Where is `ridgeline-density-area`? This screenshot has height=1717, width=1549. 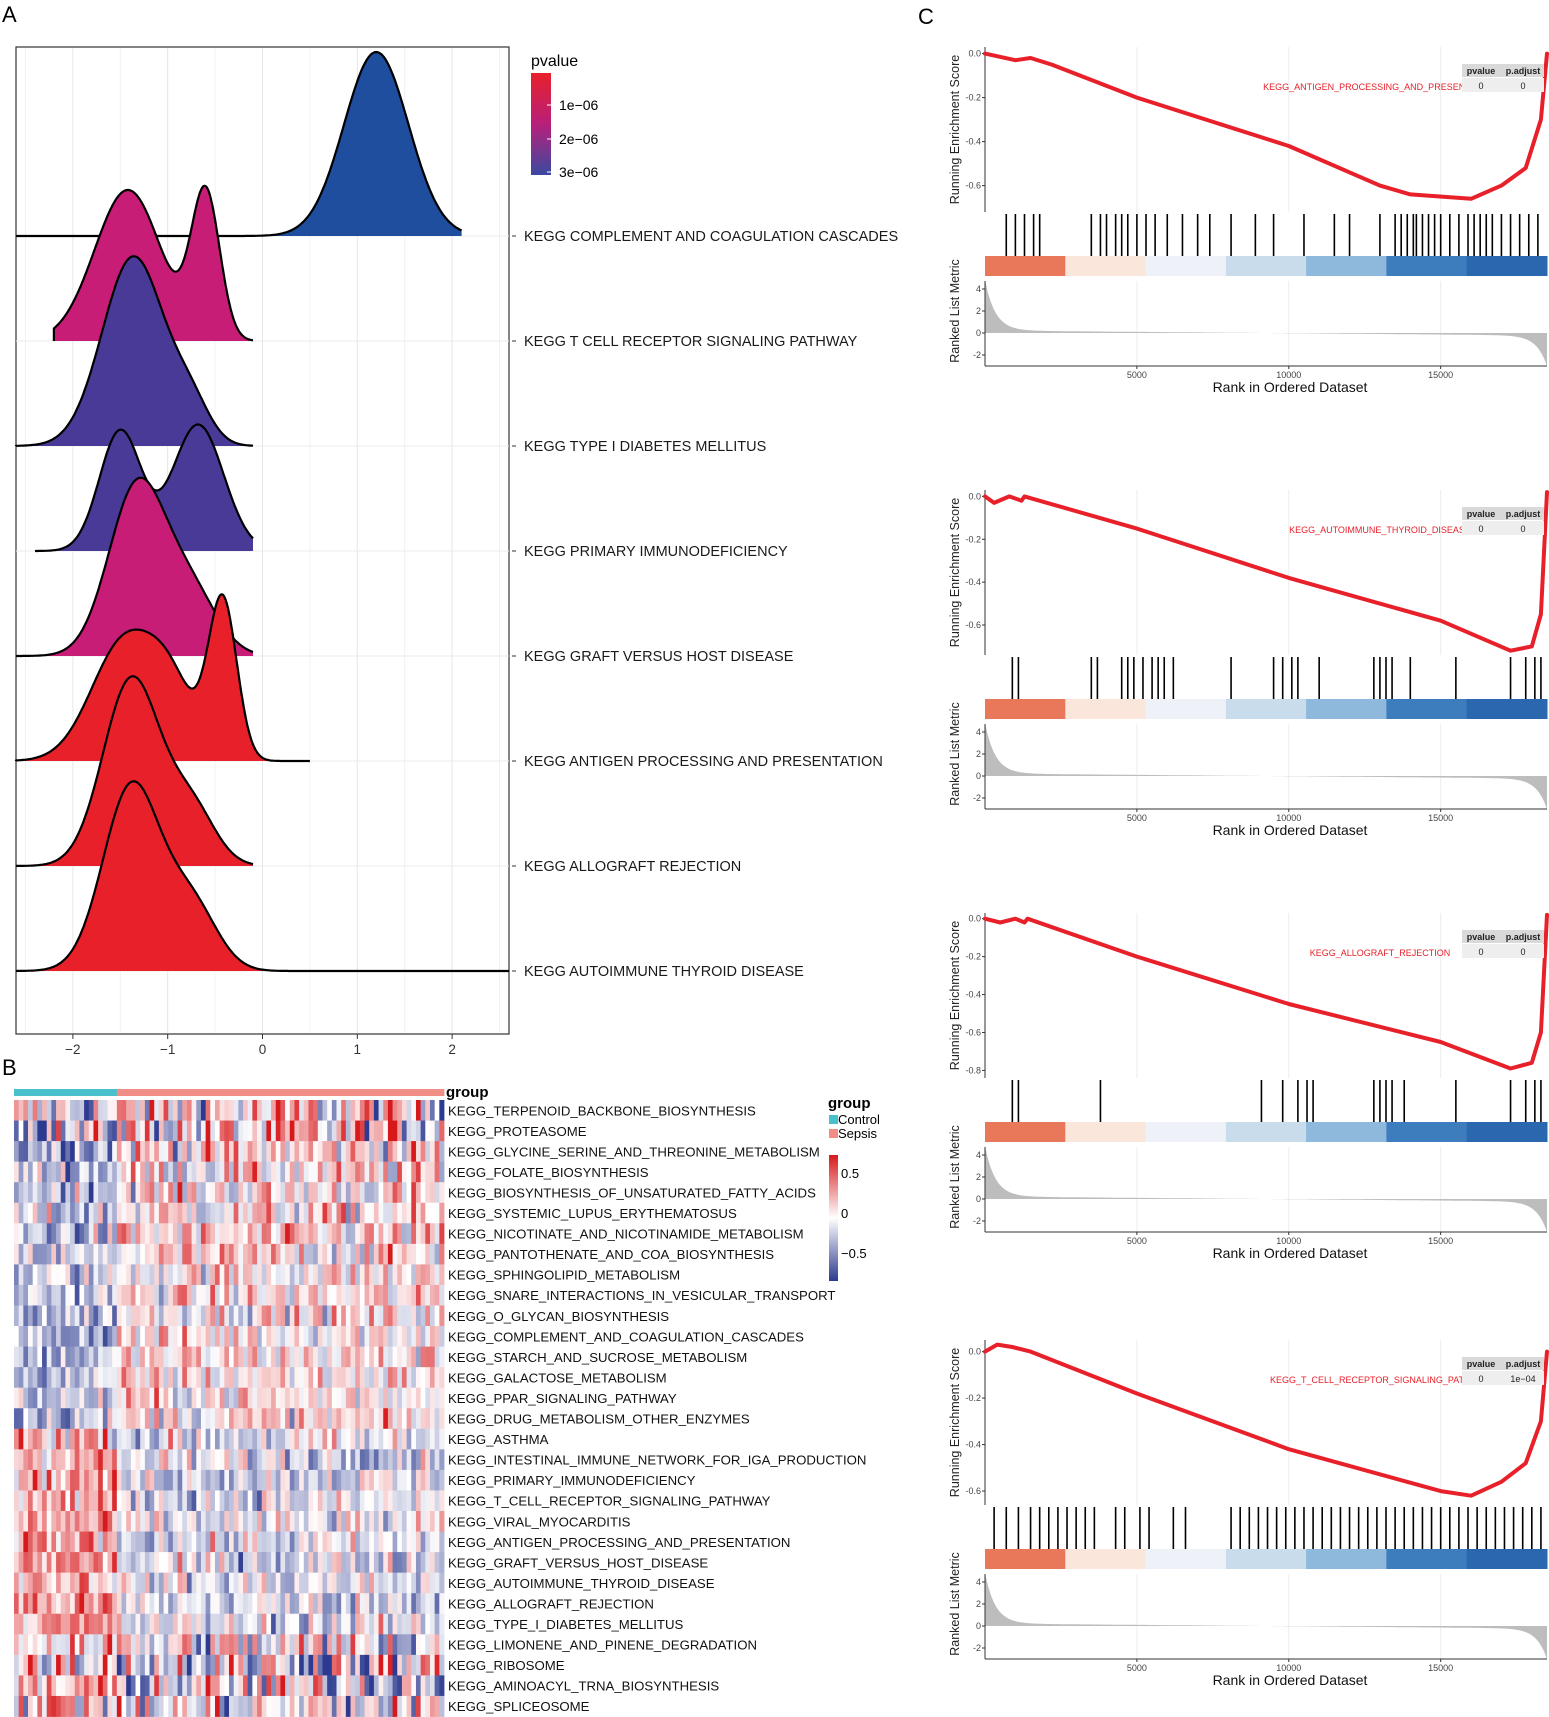 ridgeline-density-area is located at coordinates (134, 771).